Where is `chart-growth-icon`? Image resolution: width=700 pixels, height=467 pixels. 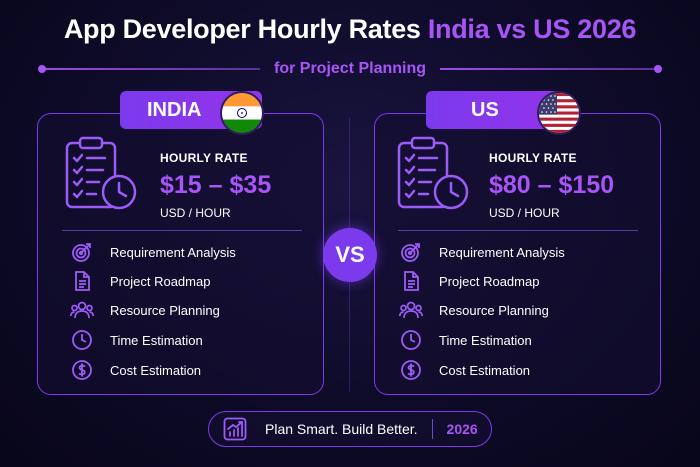
chart-growth-icon is located at coordinates (235, 429).